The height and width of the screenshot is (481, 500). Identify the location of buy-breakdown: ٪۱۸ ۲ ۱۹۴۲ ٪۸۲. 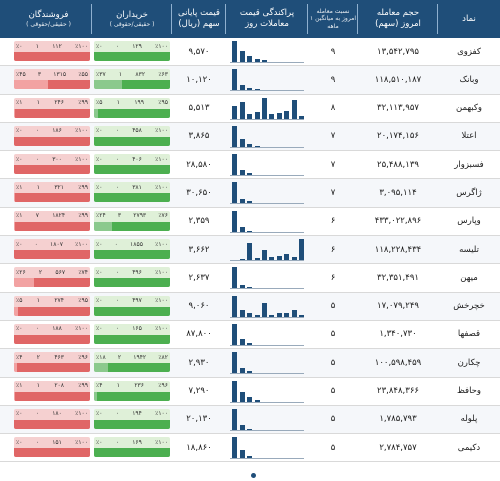
(132, 362).